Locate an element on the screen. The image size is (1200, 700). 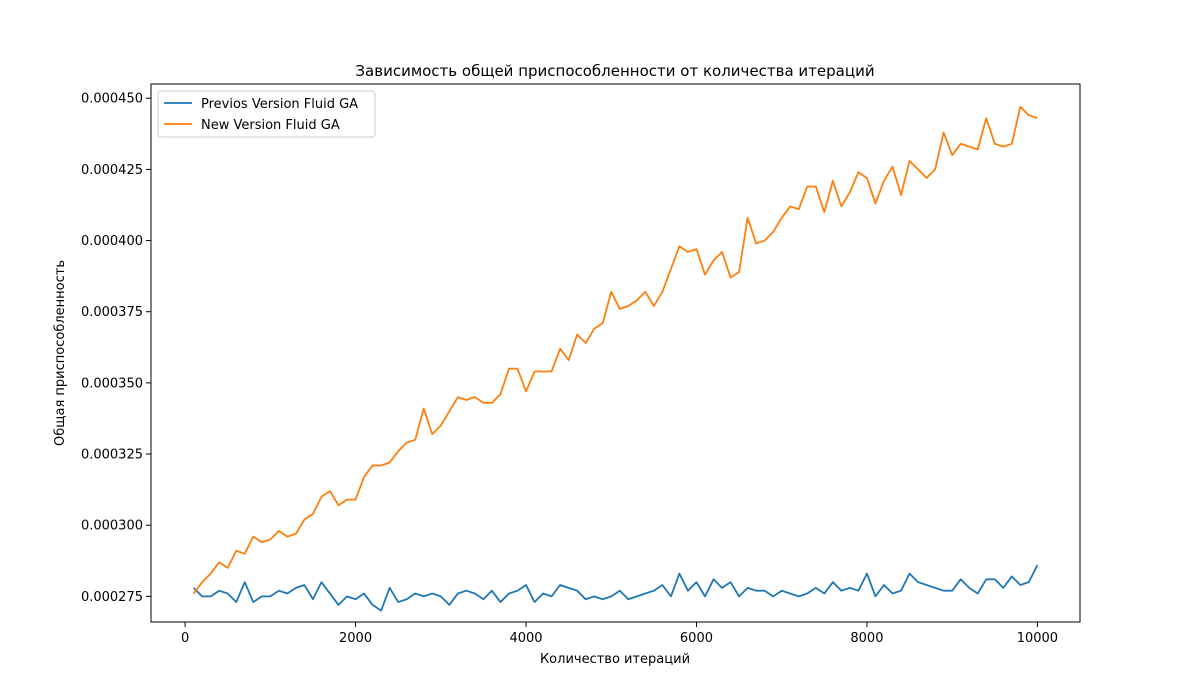
x-tick-label: 6000 is located at coordinates (696, 638).